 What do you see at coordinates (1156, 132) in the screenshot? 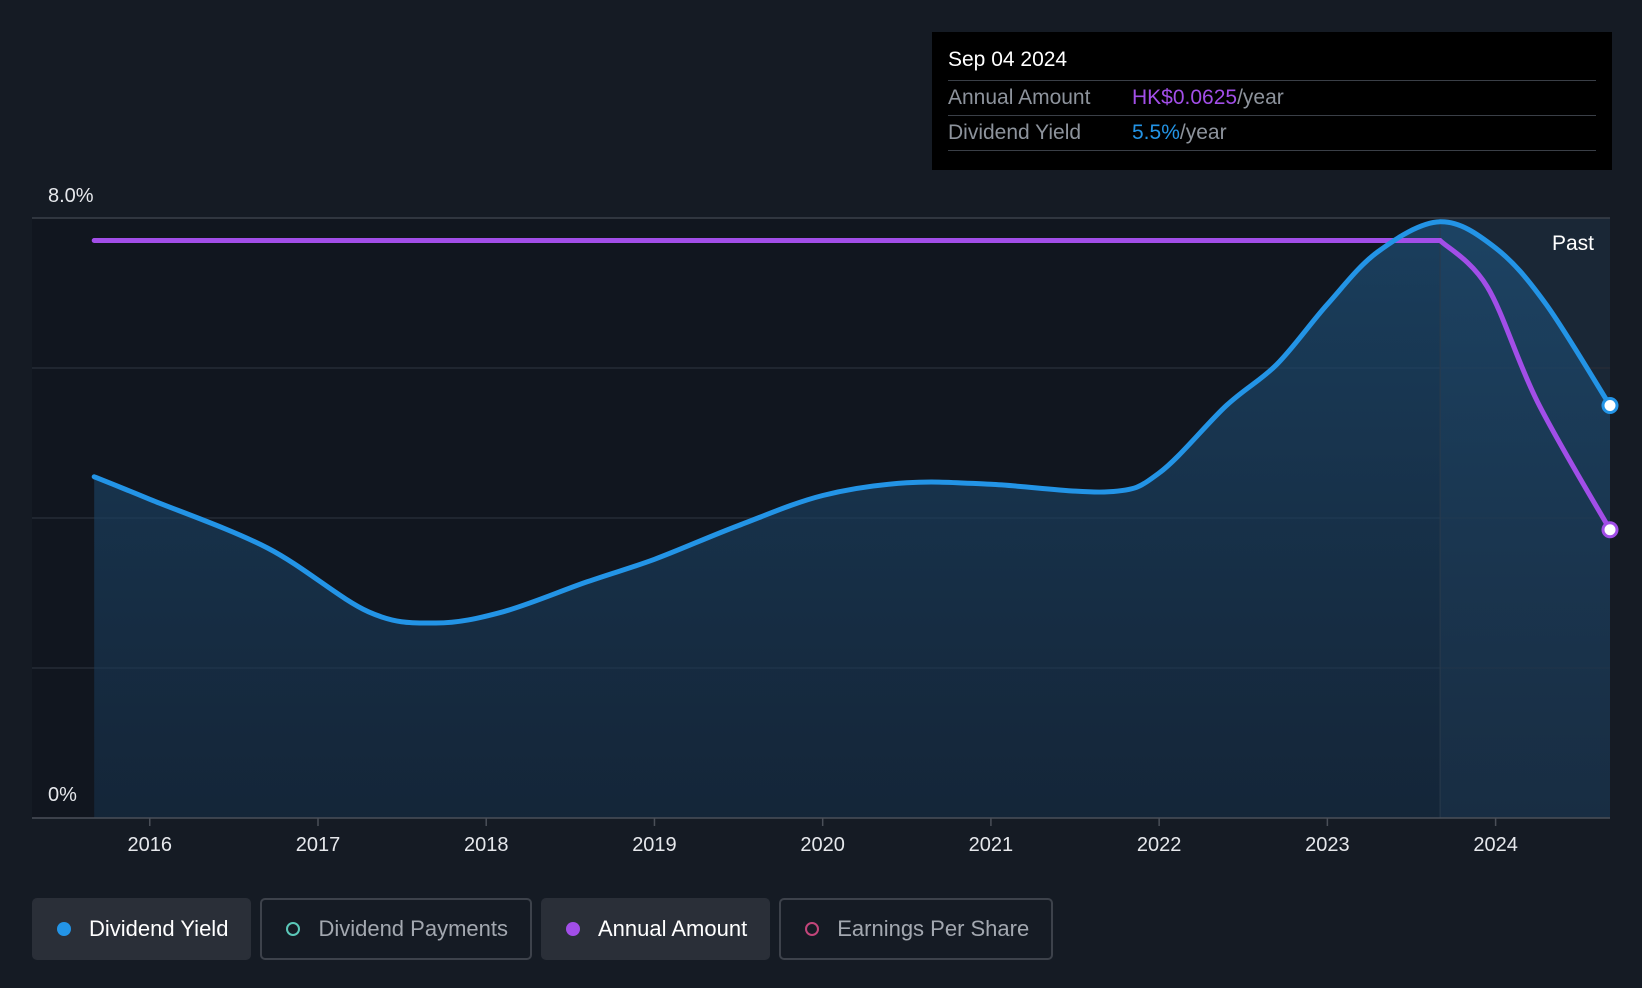
I see `tooltip-yield-value: 5.5%` at bounding box center [1156, 132].